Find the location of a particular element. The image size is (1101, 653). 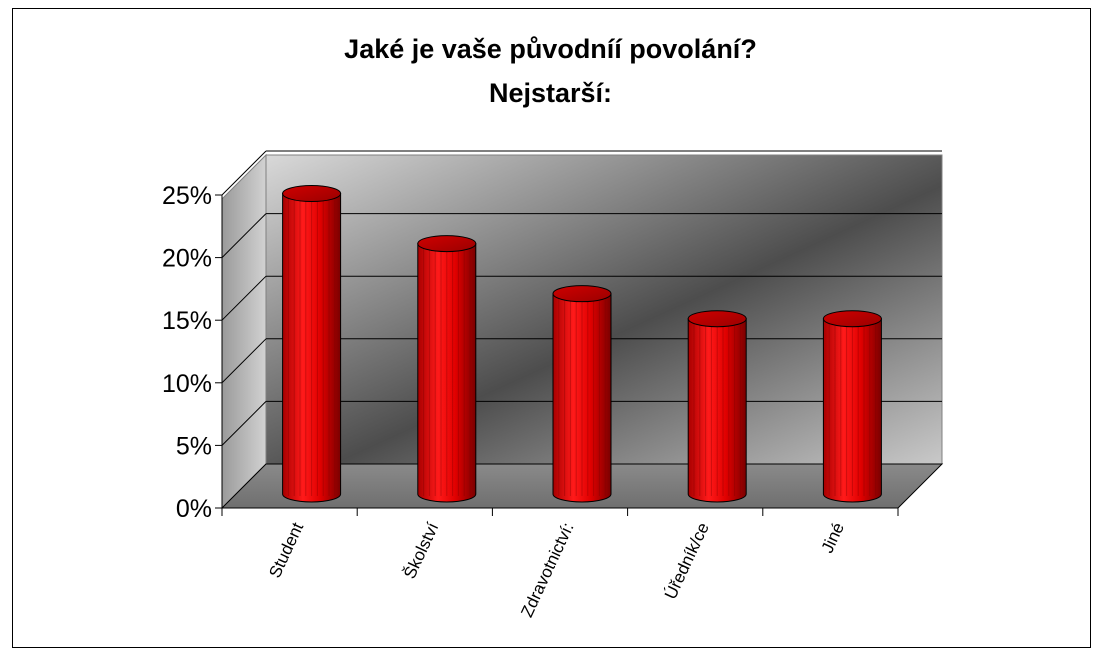

x-tick-label: Úředník/ce is located at coordinates (687, 561).